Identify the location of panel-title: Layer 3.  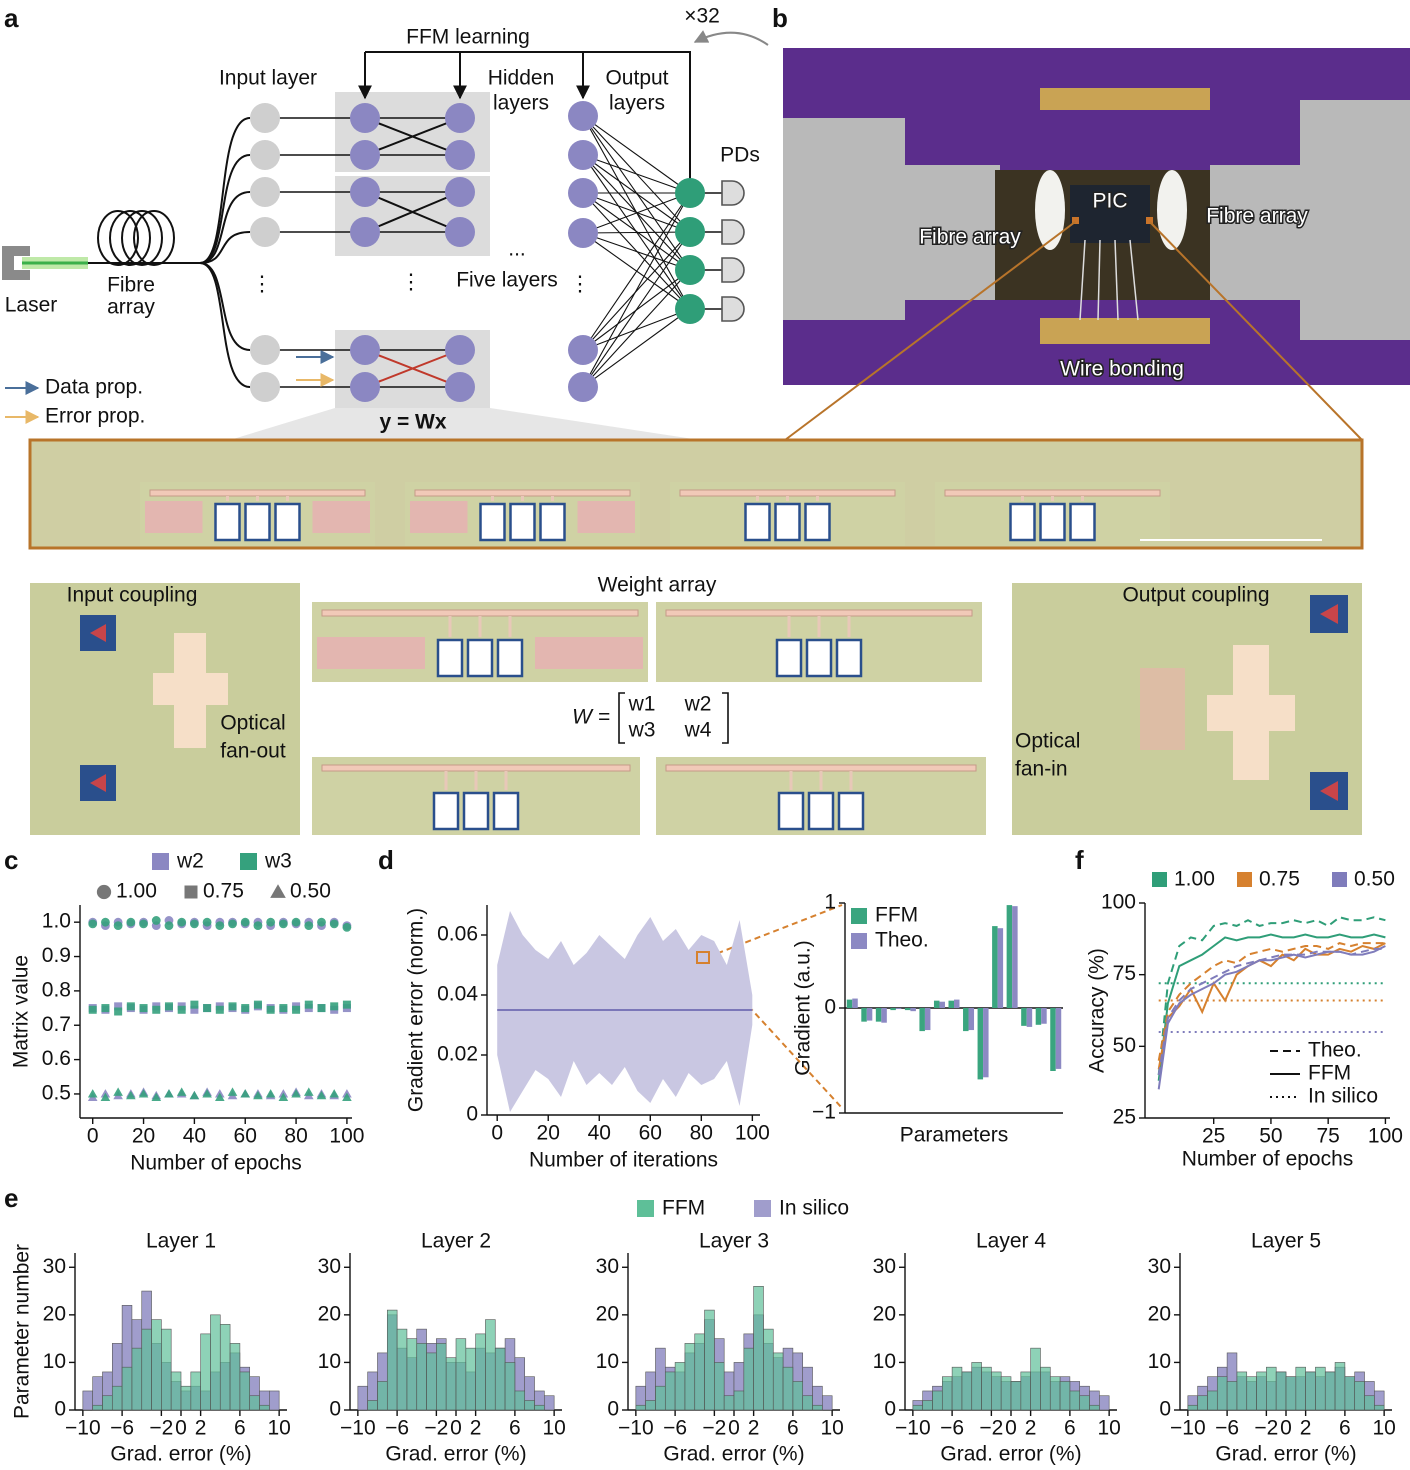
(734, 1241).